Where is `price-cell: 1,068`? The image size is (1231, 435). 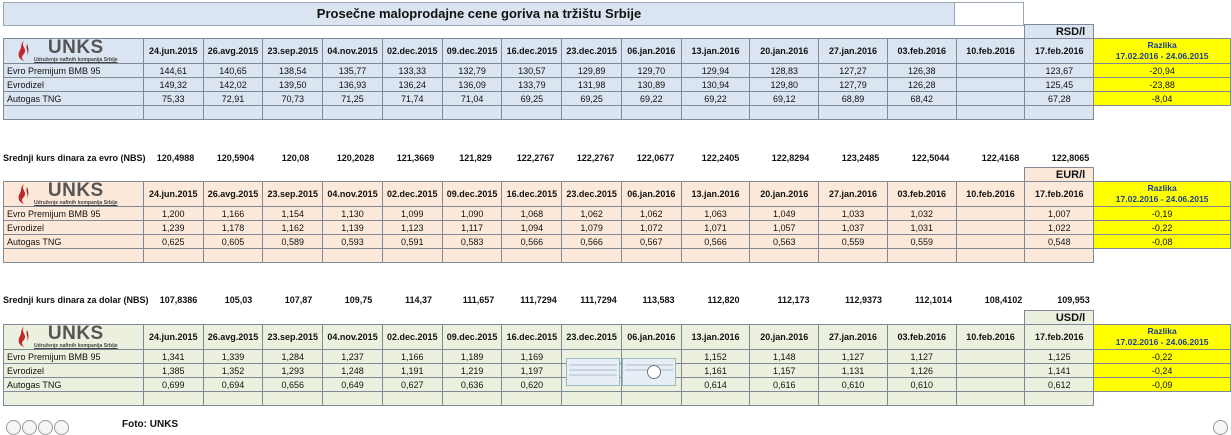
price-cell: 1,068 is located at coordinates (532, 213).